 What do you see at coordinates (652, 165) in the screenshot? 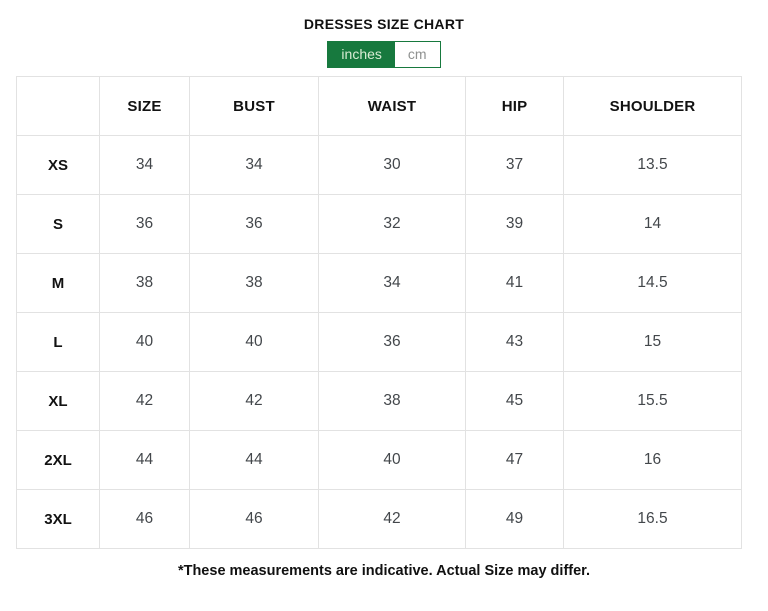
I see `measurement-cell: 13.5` at bounding box center [652, 165].